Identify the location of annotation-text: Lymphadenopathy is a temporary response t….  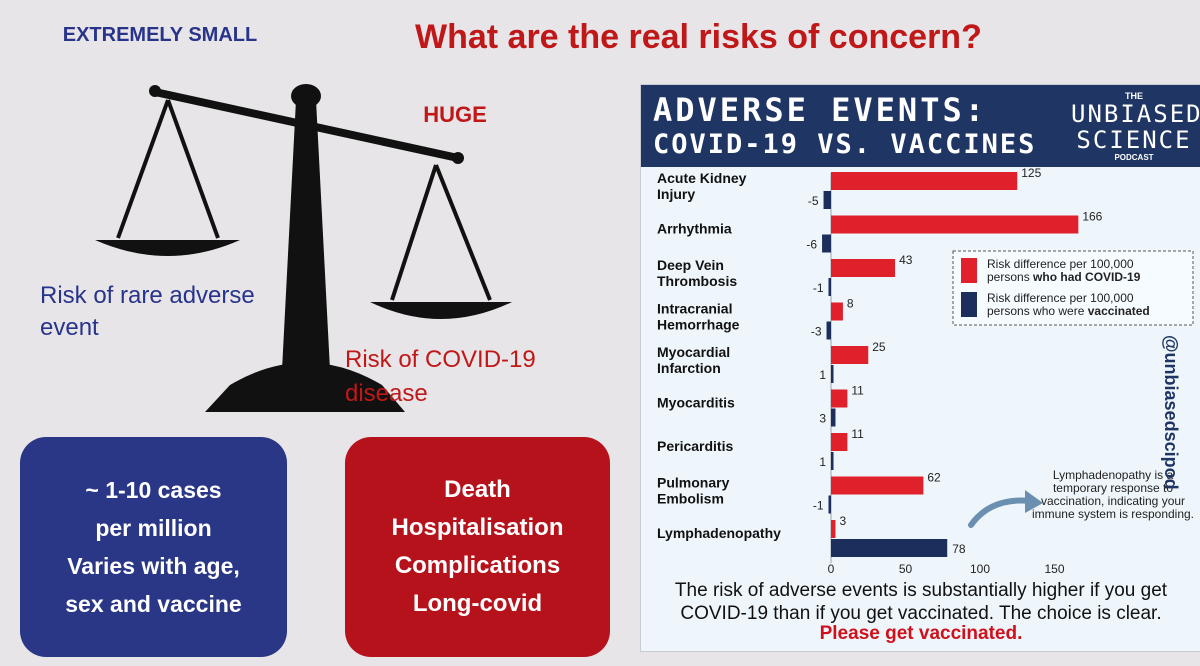
(1113, 494).